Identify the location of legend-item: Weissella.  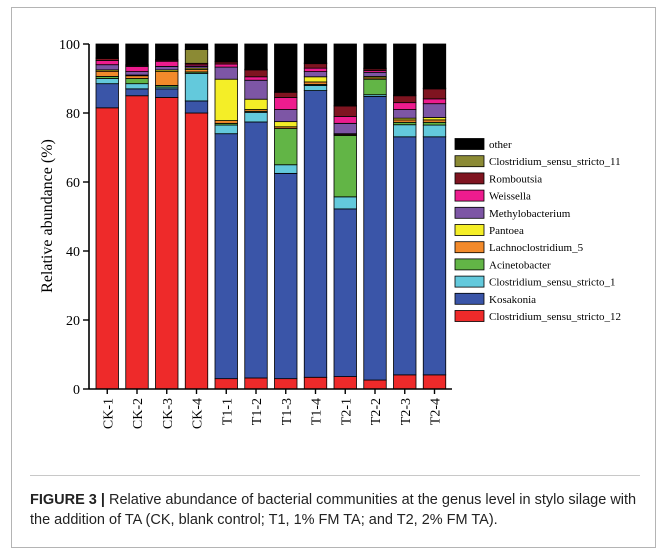
(492, 196).